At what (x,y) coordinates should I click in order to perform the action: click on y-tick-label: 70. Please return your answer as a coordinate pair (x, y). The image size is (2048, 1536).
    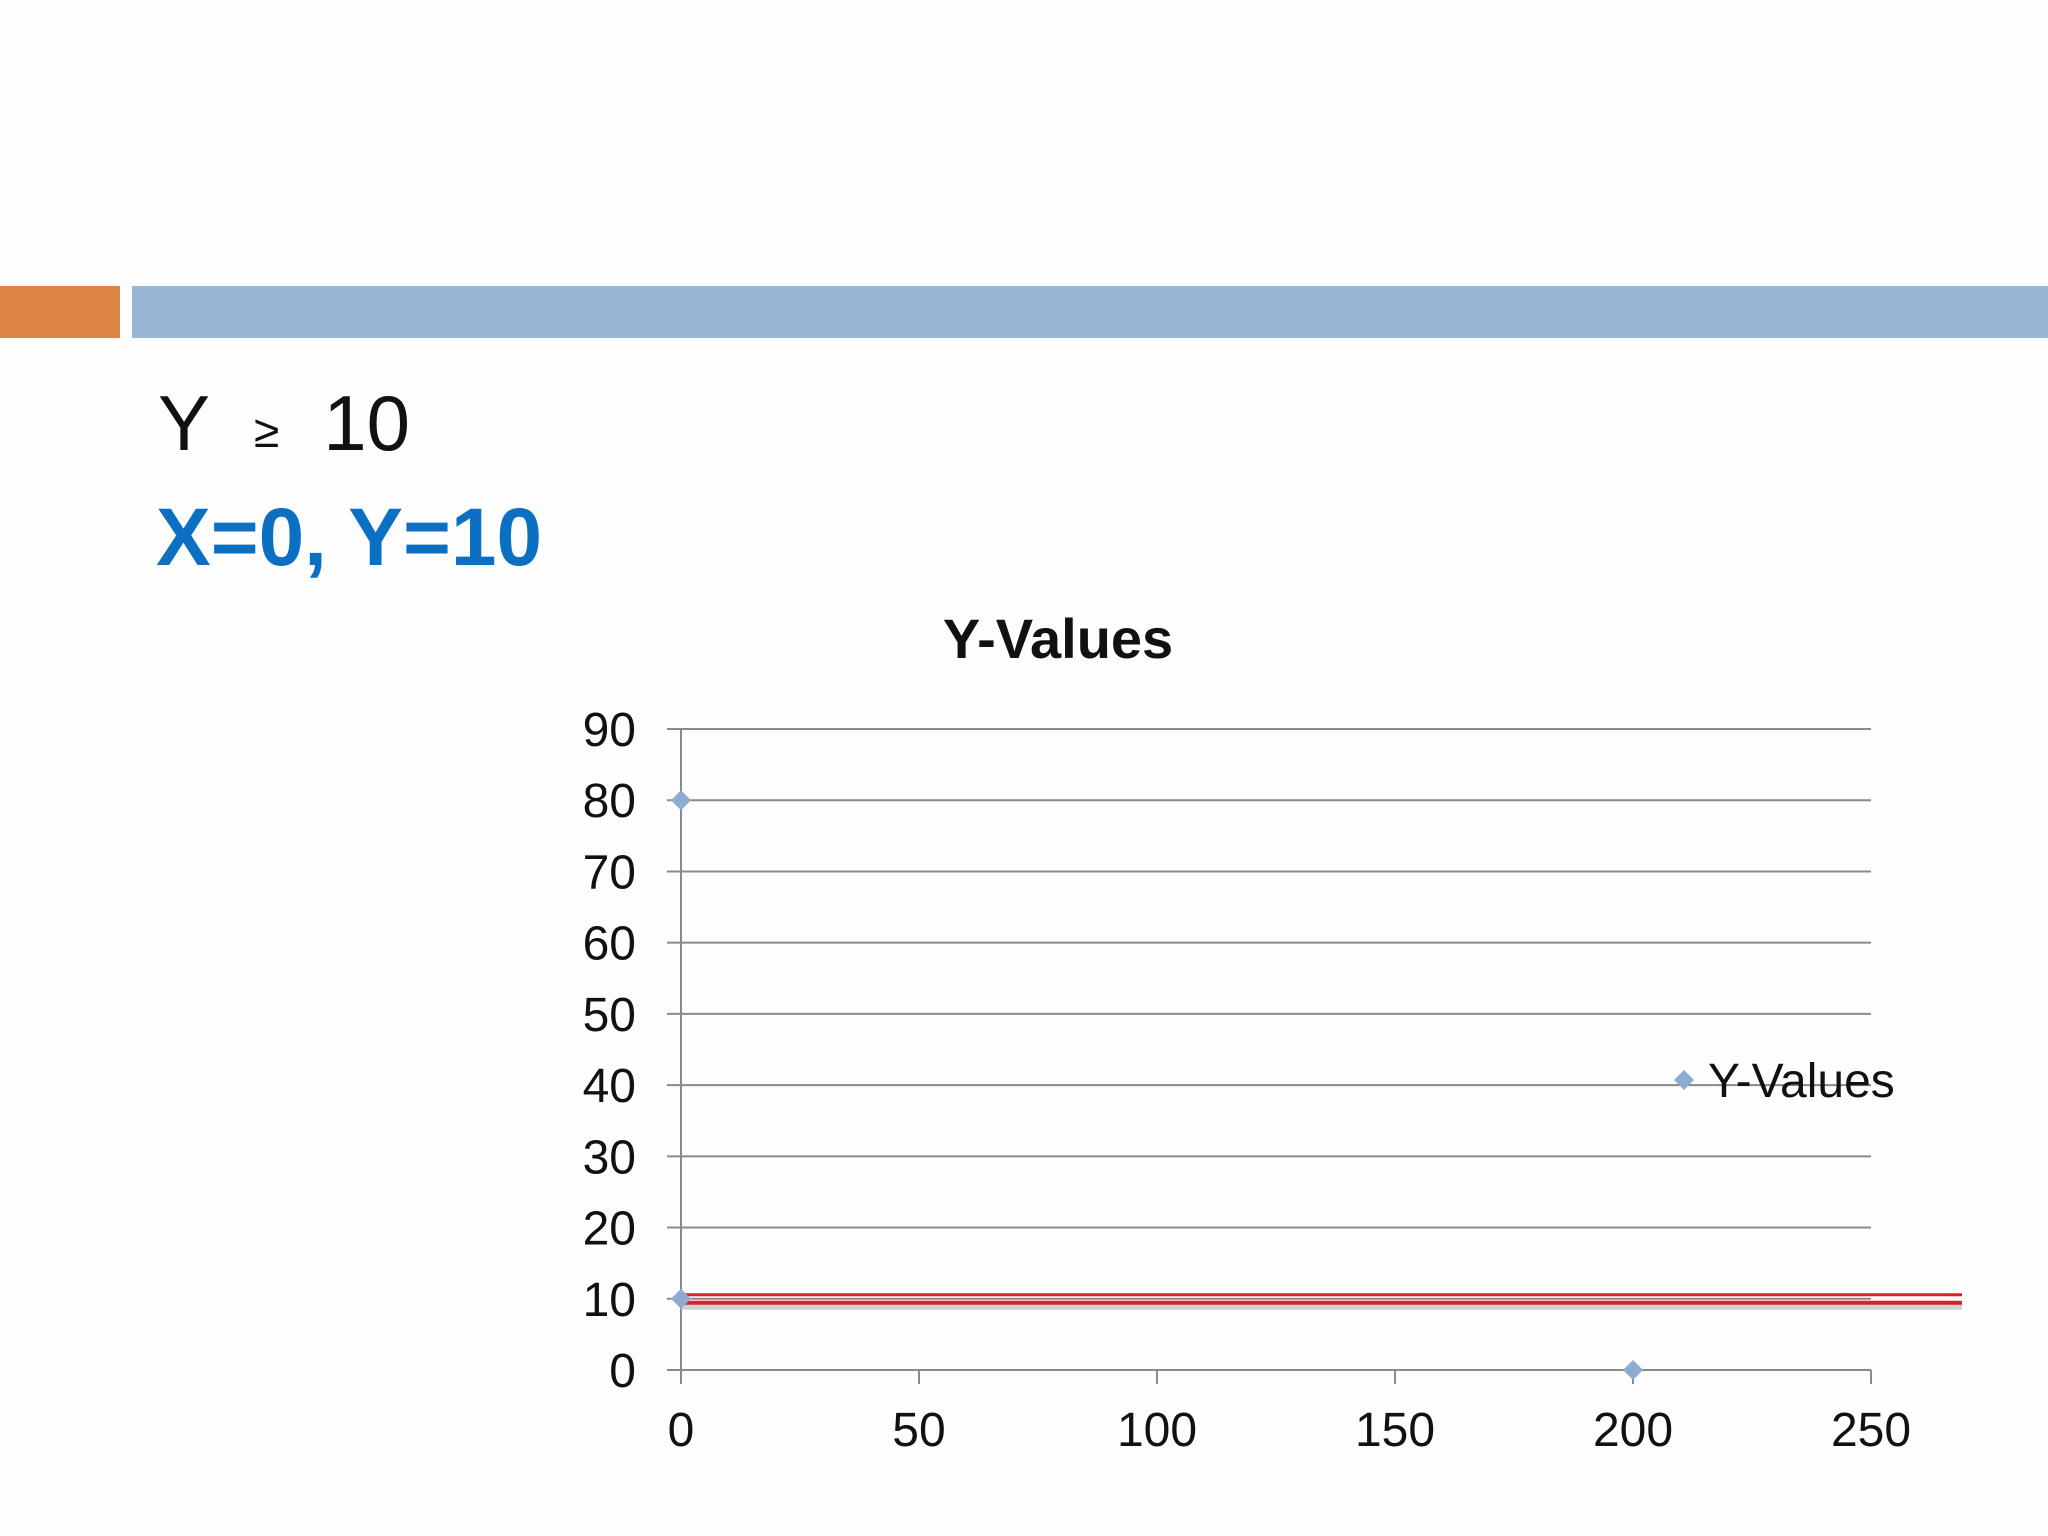
    Looking at the image, I should click on (609, 872).